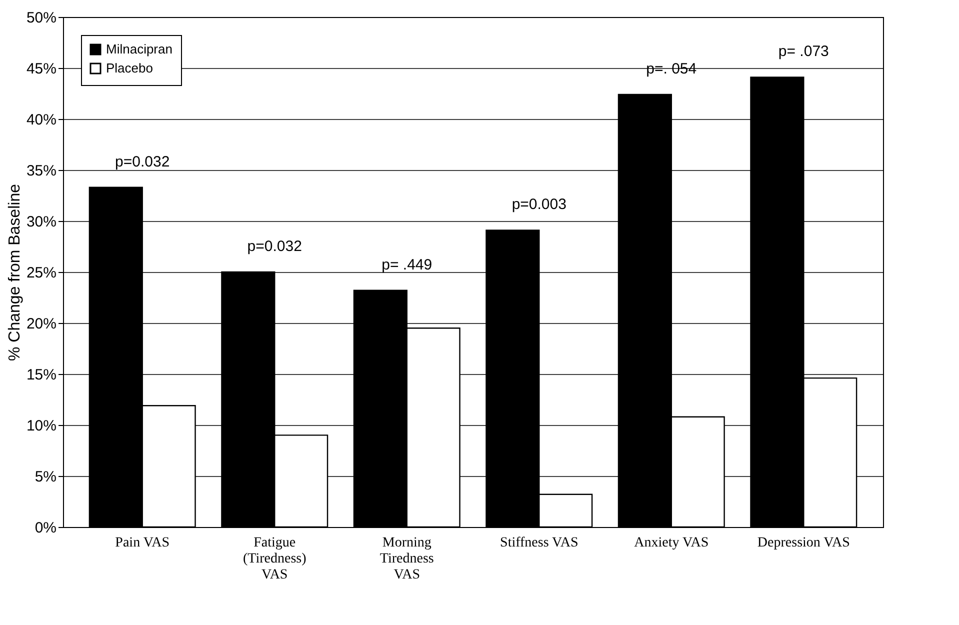  I want to click on annotation: p=0.003, so click(539, 205).